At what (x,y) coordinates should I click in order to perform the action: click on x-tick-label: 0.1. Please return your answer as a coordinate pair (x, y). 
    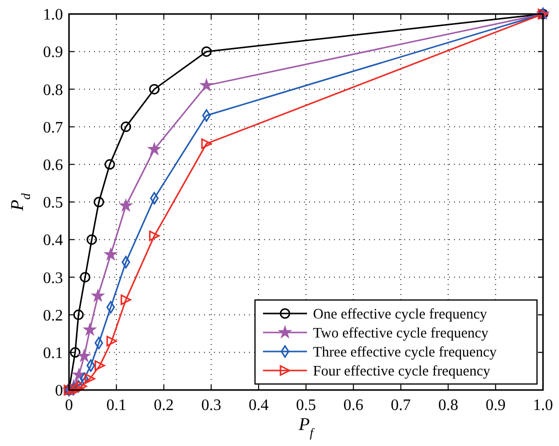
    Looking at the image, I should click on (116, 405).